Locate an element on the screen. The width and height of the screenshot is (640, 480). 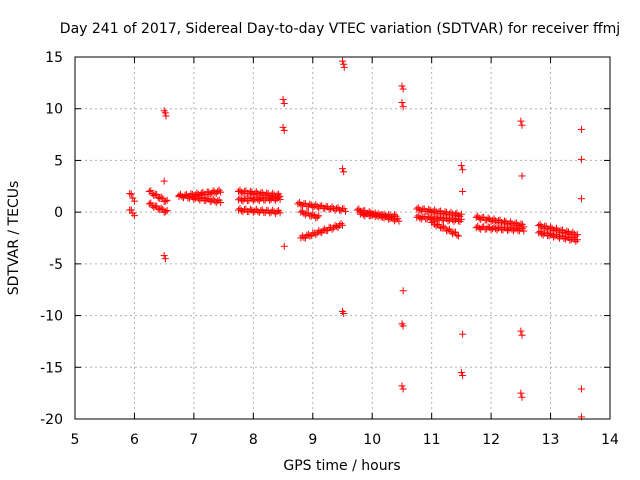
x-tick-label: 6 is located at coordinates (134, 440).